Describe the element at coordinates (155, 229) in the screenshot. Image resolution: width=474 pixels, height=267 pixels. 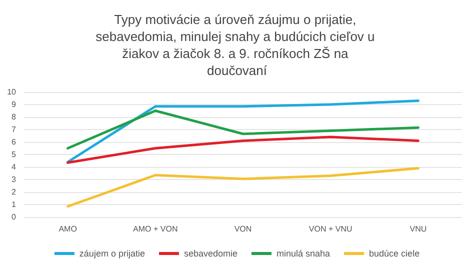
I see `x-tick-label: AMO + VON` at that location.